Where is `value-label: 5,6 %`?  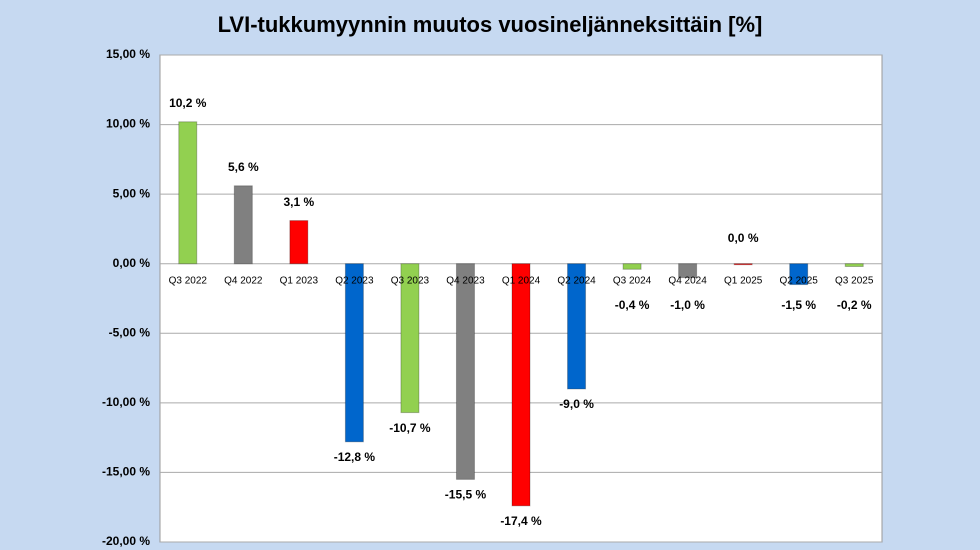 value-label: 5,6 % is located at coordinates (243, 167).